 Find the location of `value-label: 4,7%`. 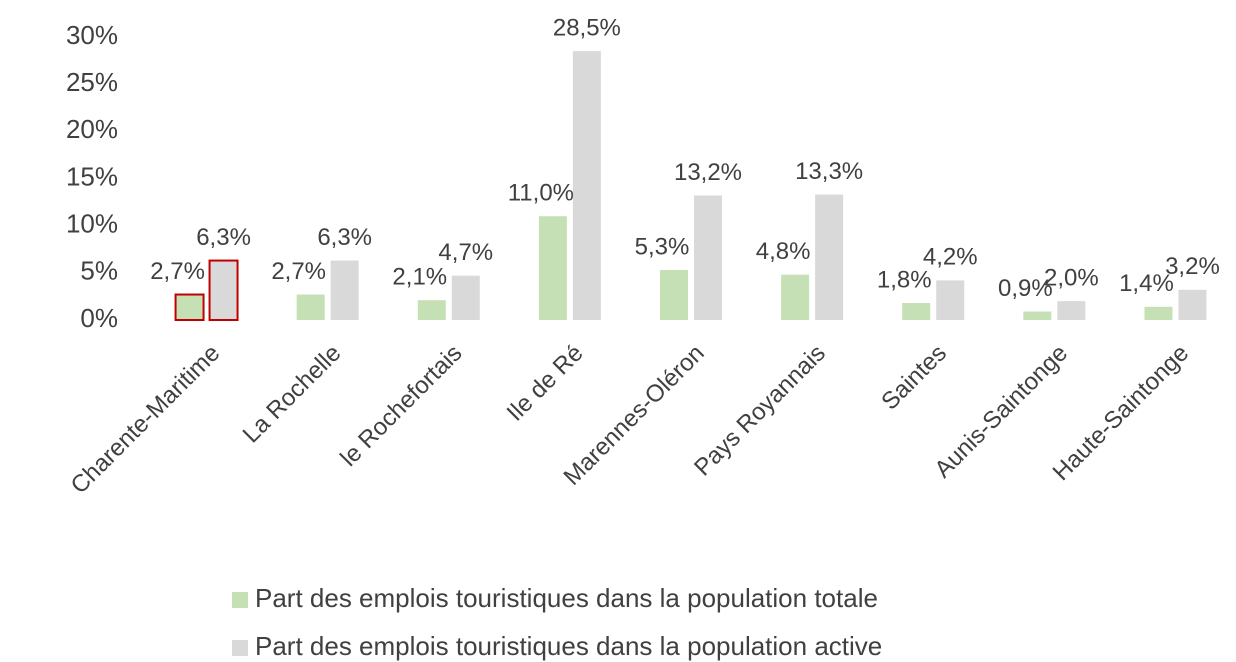

value-label: 4,7% is located at coordinates (465, 252).